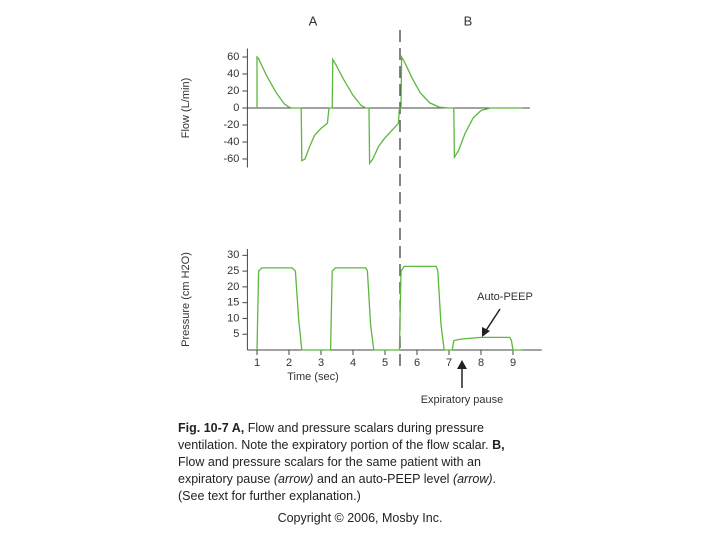 This screenshot has height=540, width=720. What do you see at coordinates (289, 363) in the screenshot?
I see `x-tick-label: 2` at bounding box center [289, 363].